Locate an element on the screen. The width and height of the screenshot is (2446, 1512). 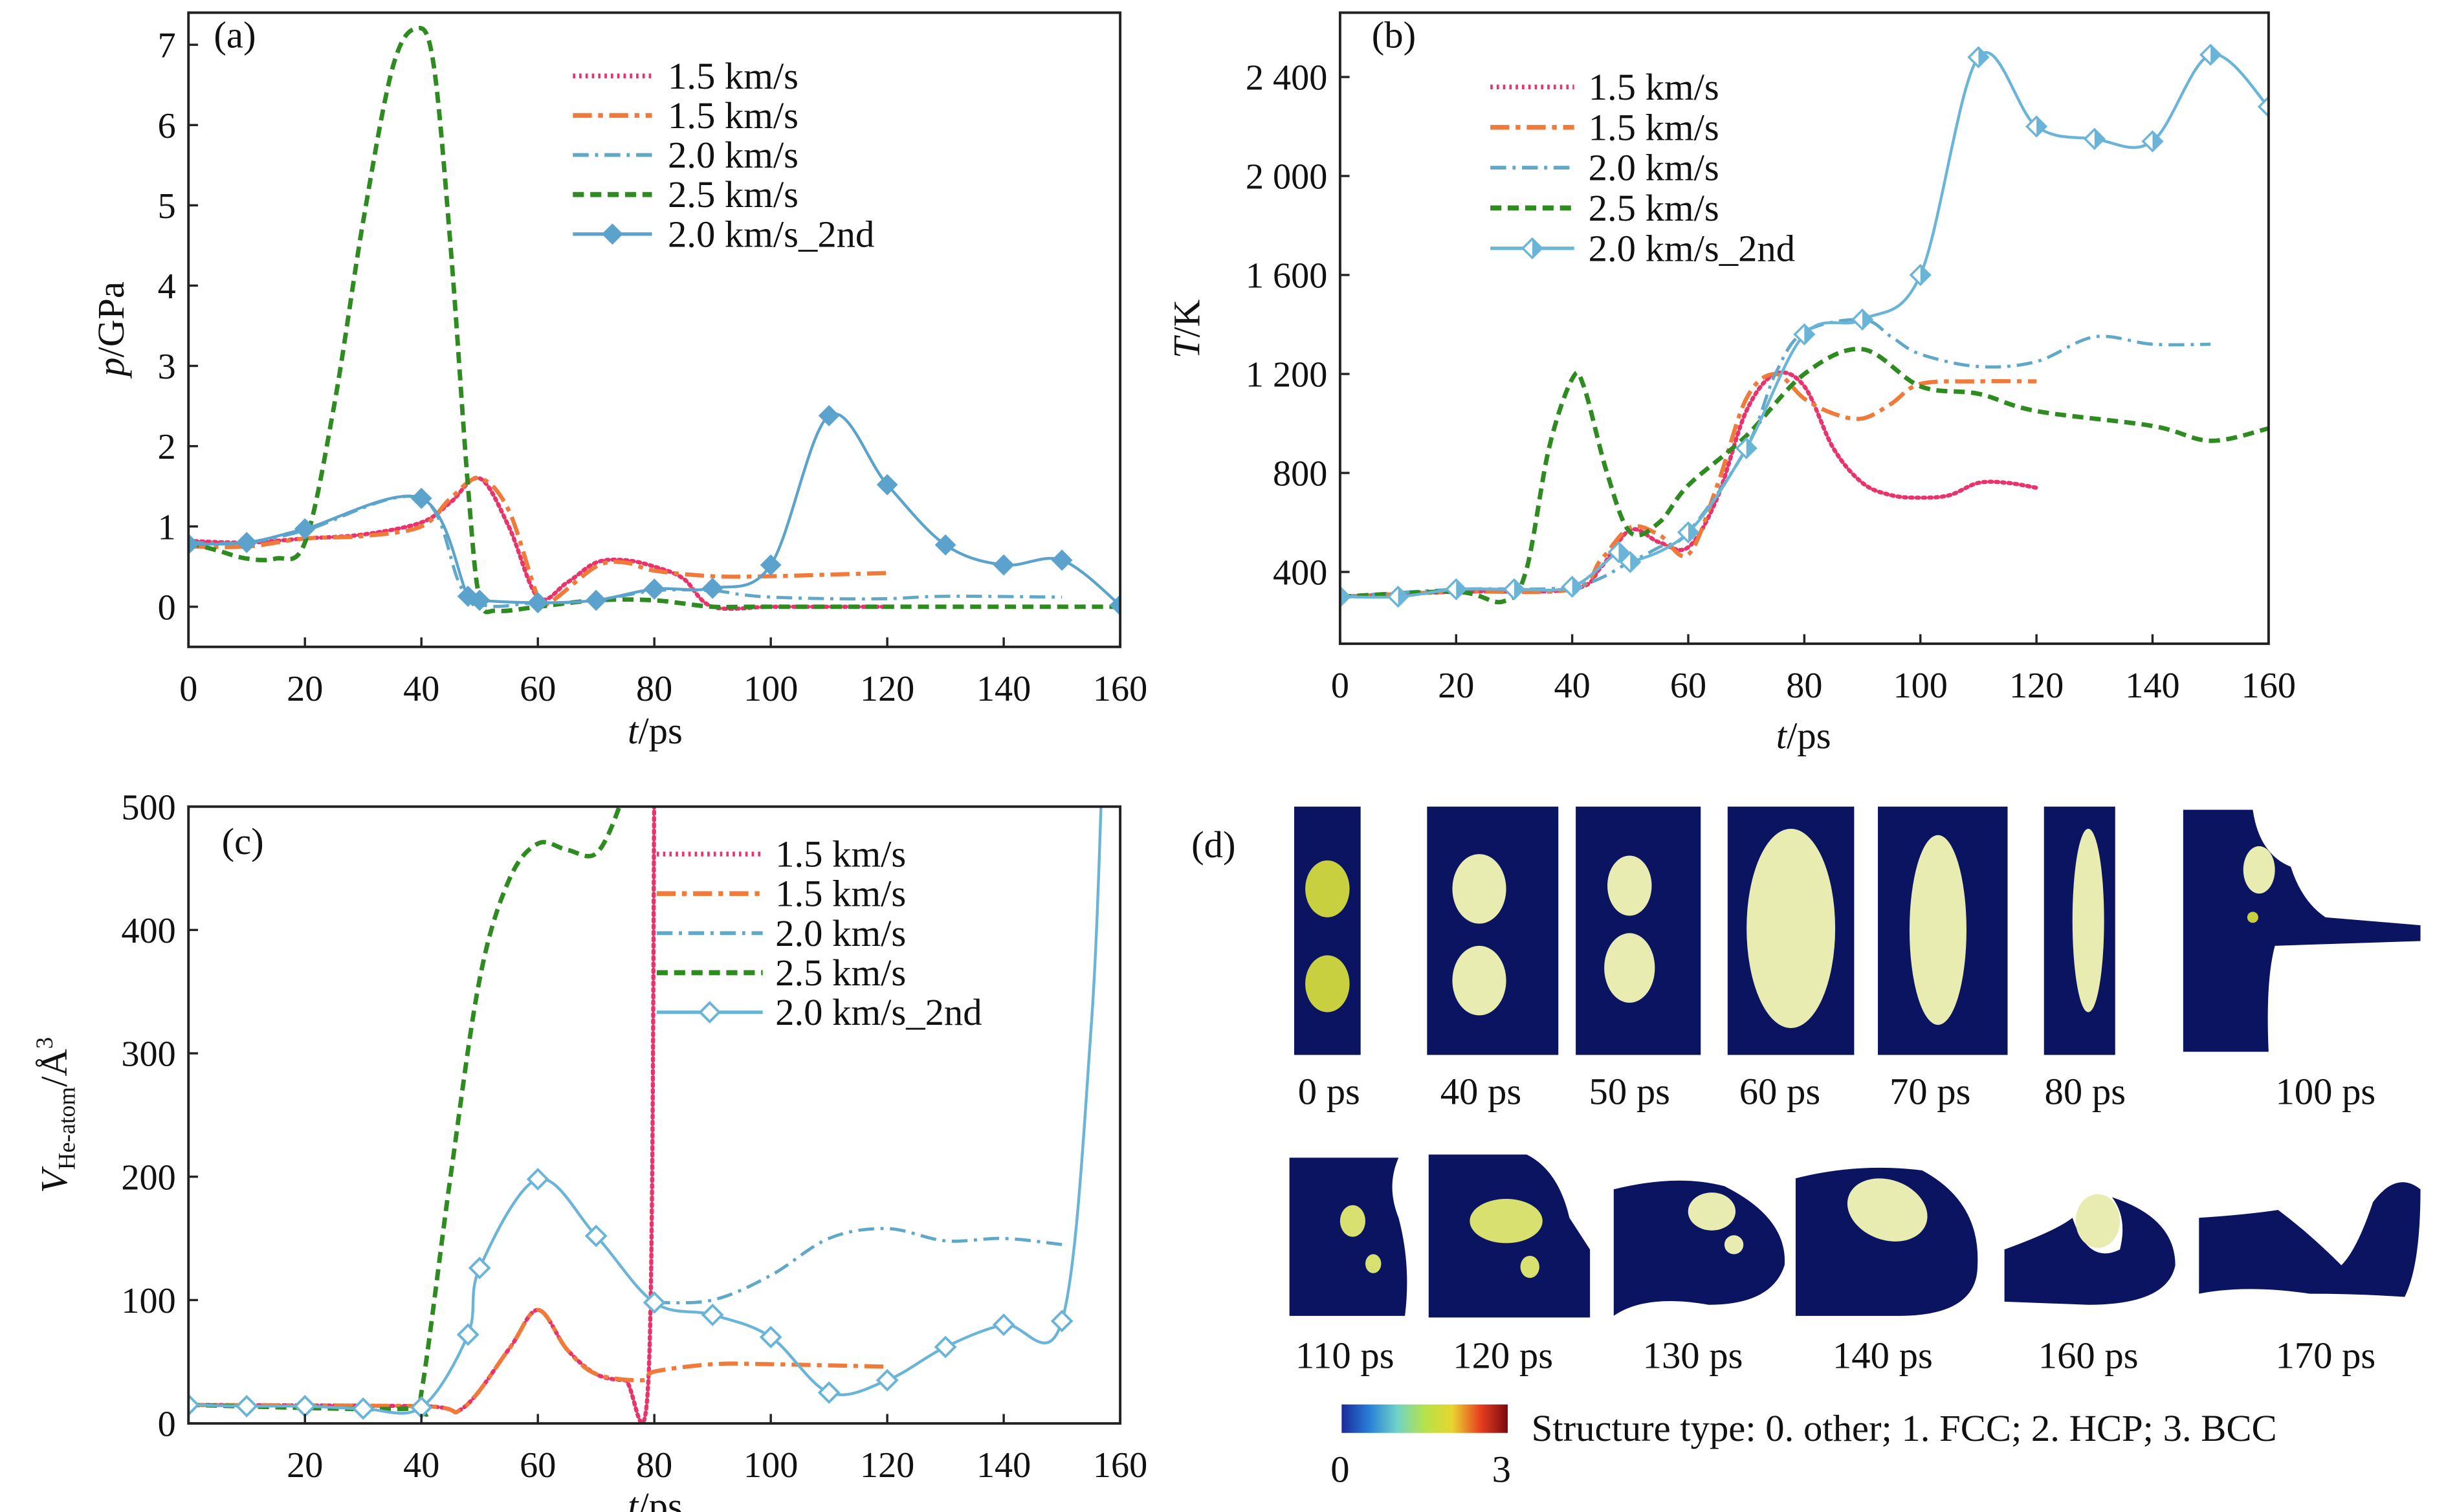
snapshot-label: 170 ps is located at coordinates (2325, 1356).